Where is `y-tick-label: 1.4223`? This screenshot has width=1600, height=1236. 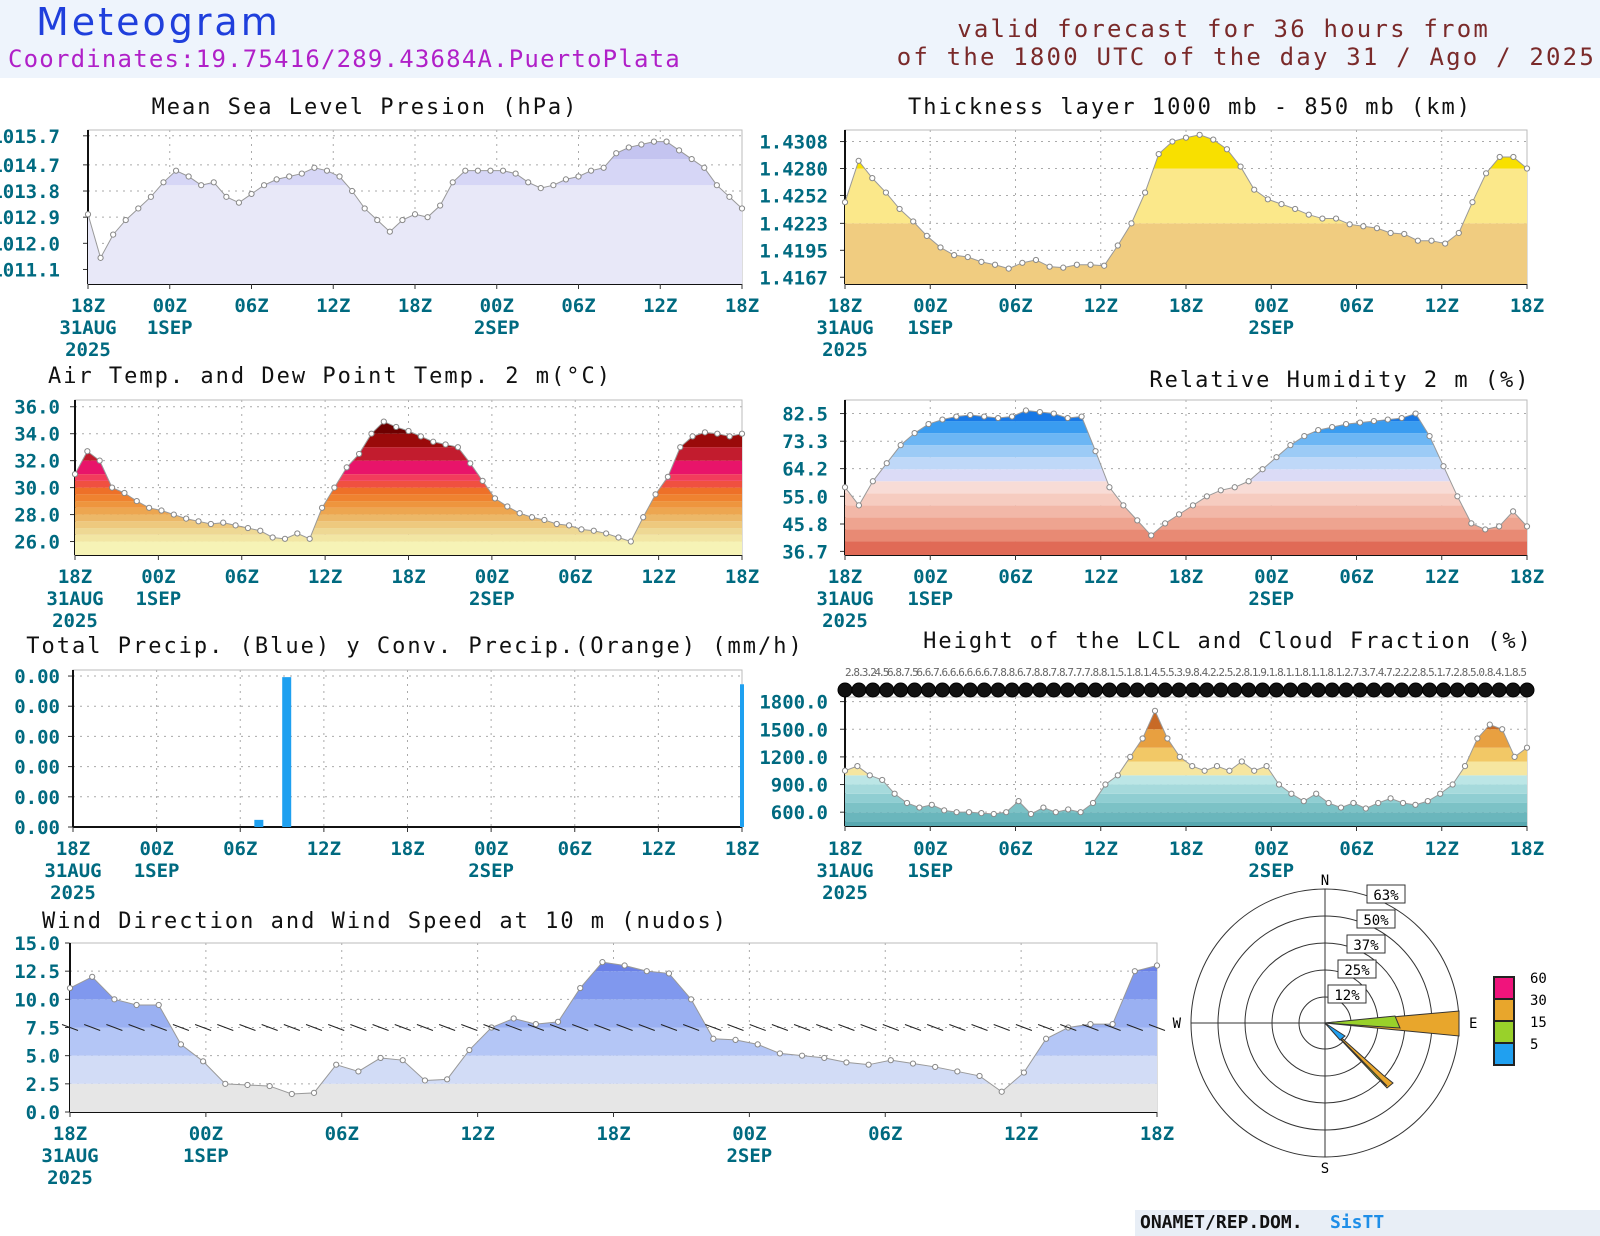 y-tick-label: 1.4223 is located at coordinates (793, 224).